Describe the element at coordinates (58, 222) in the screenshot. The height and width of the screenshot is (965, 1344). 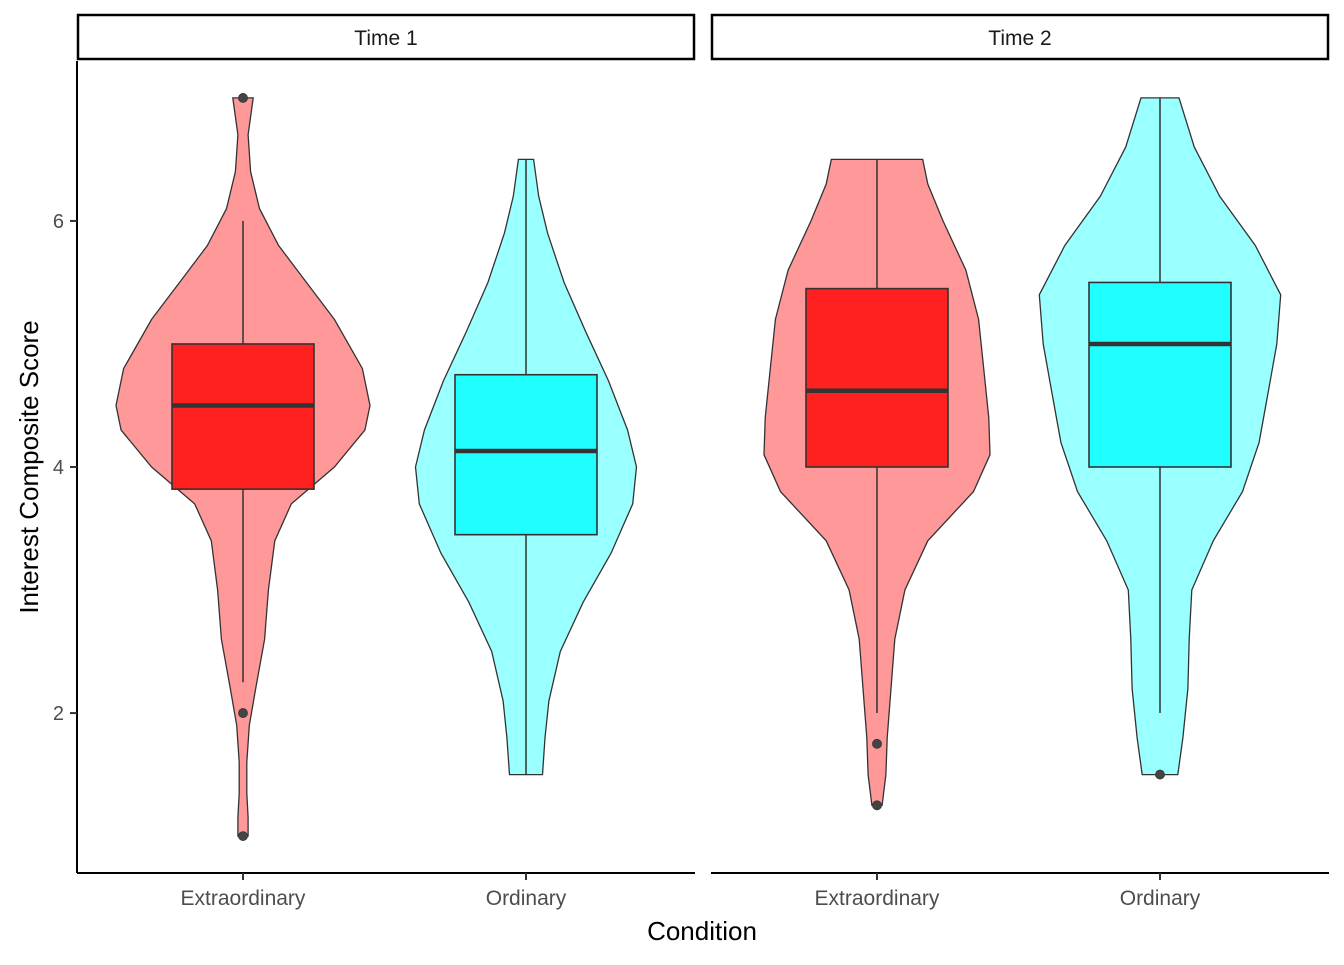
I see `y-tick-label: 6` at that location.